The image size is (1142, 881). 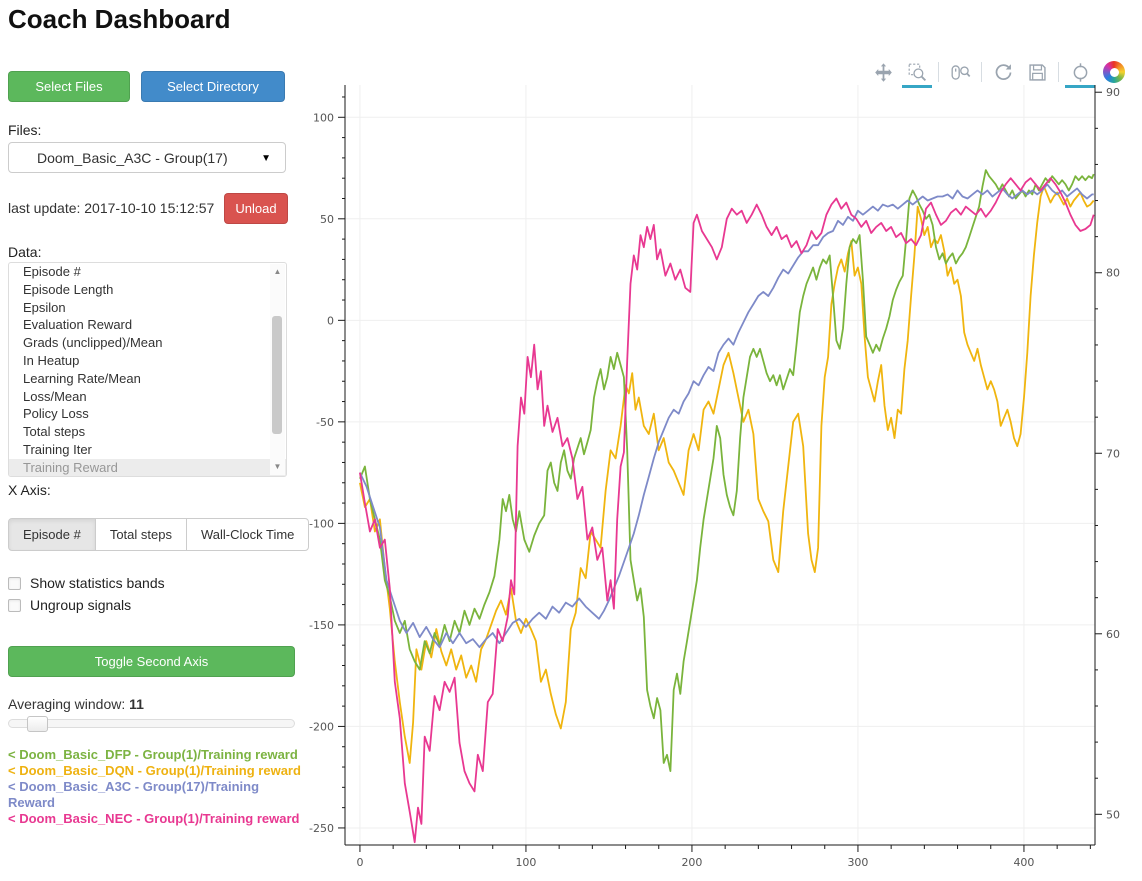 I want to click on list-item: Learning Rate/Mean, so click(x=82, y=378).